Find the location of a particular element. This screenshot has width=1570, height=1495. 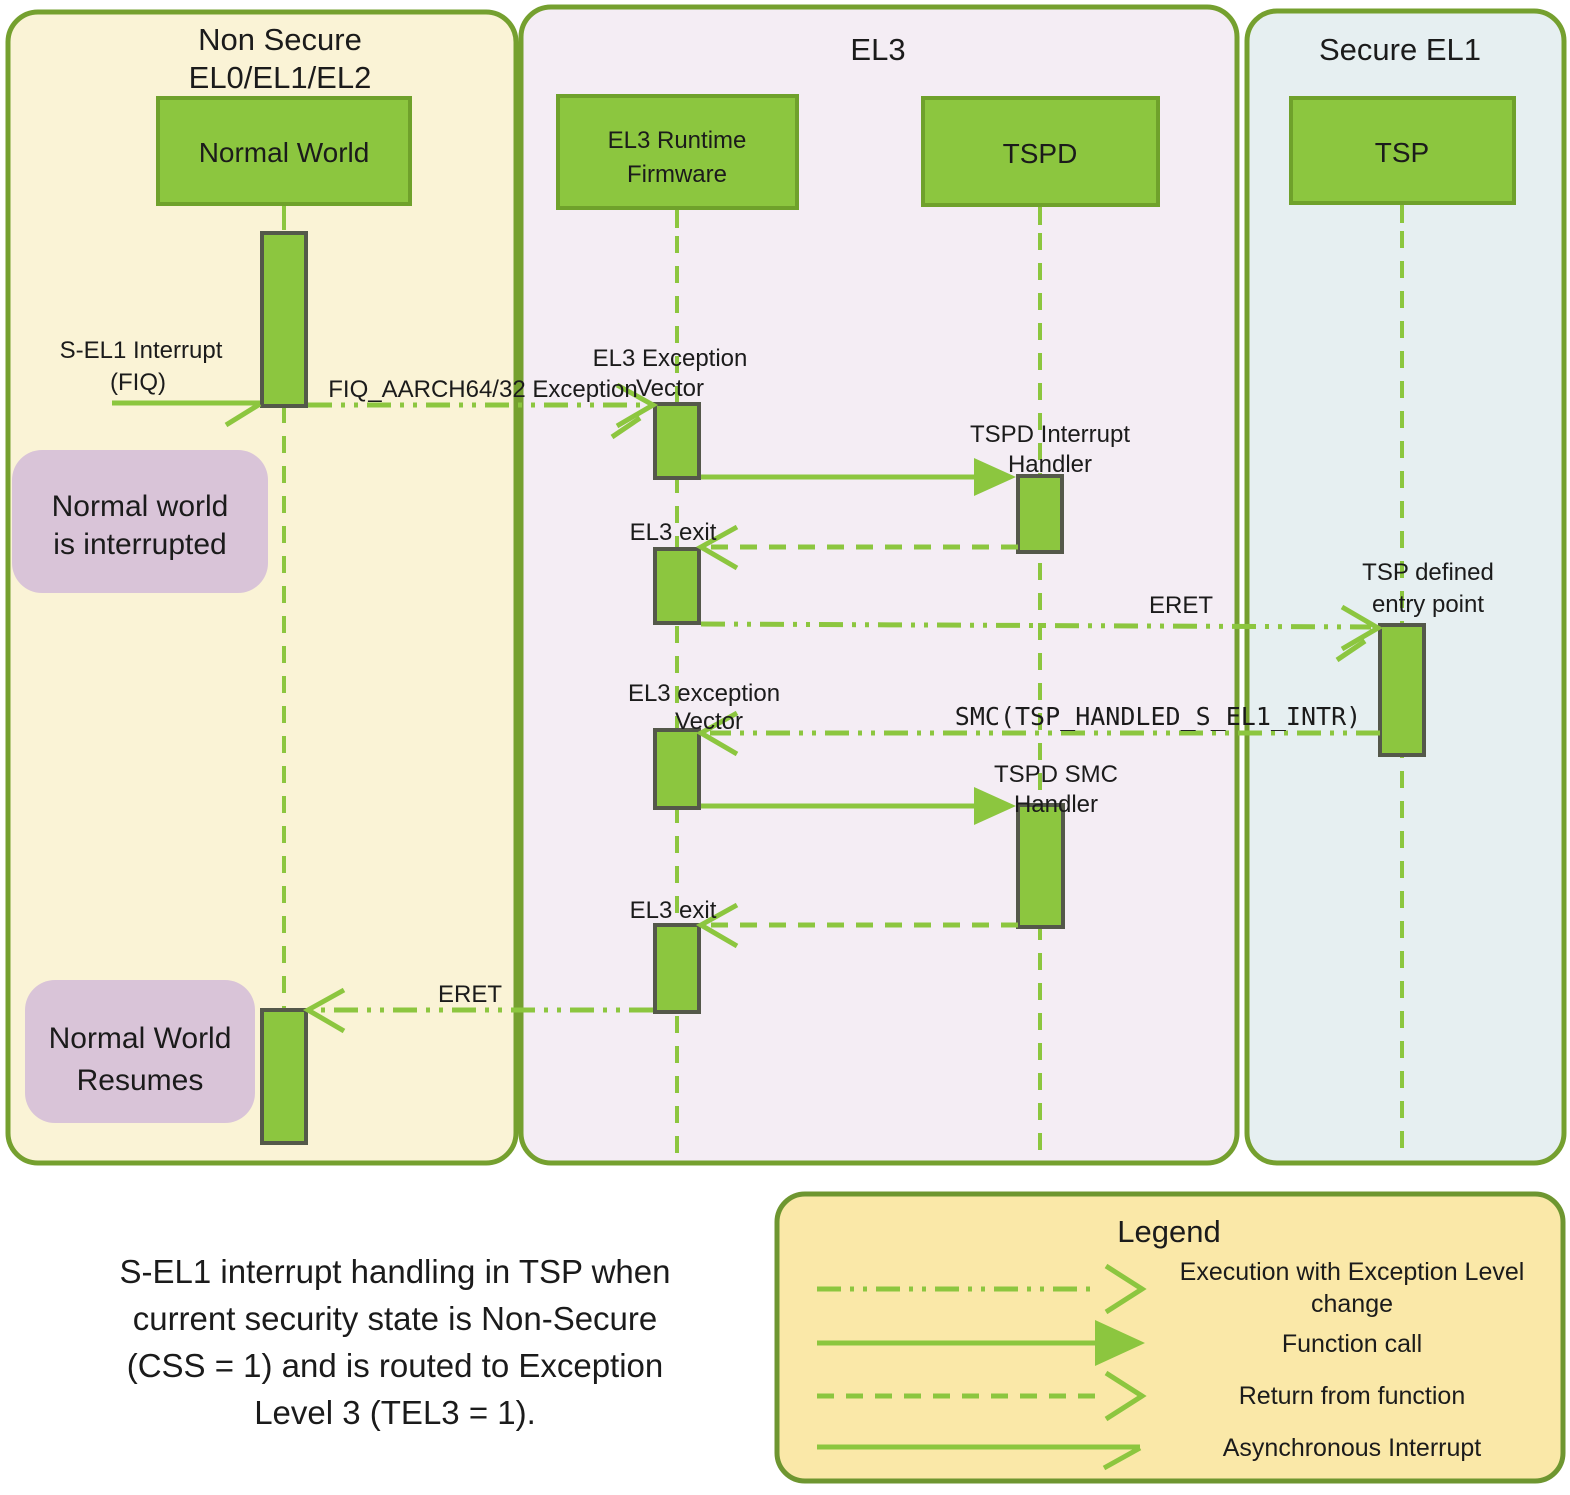

arrow-eret-to-normal-world is located at coordinates (477, 1010).